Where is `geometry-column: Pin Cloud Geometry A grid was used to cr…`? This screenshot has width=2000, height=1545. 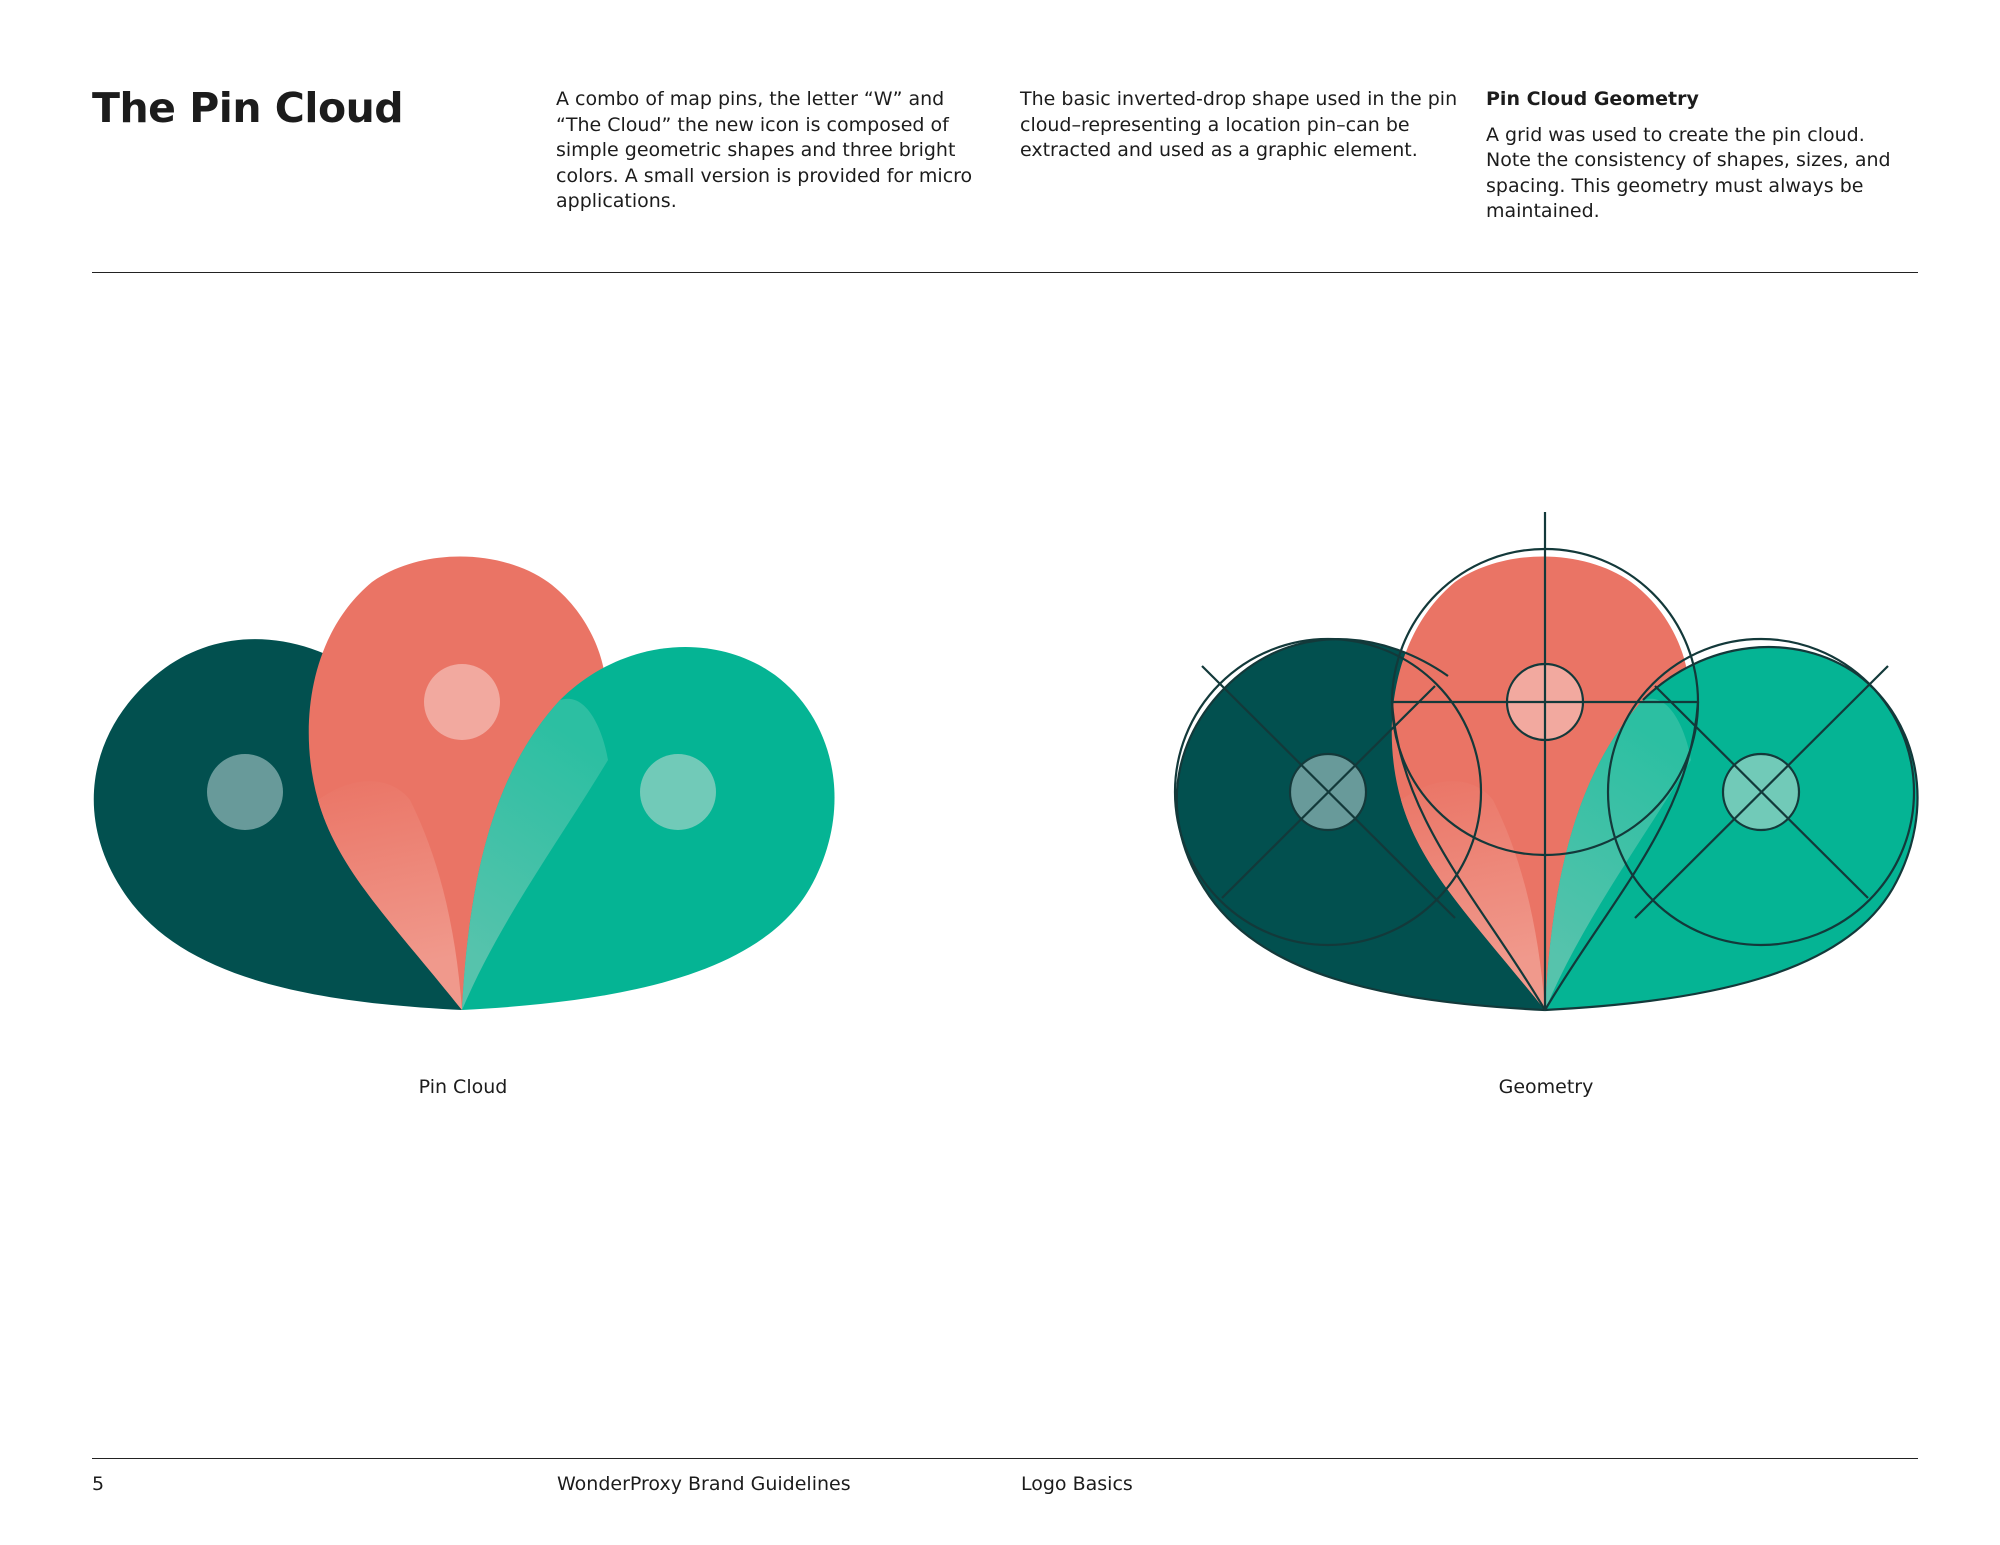 geometry-column: Pin Cloud Geometry A grid was used to cr… is located at coordinates (1696, 156).